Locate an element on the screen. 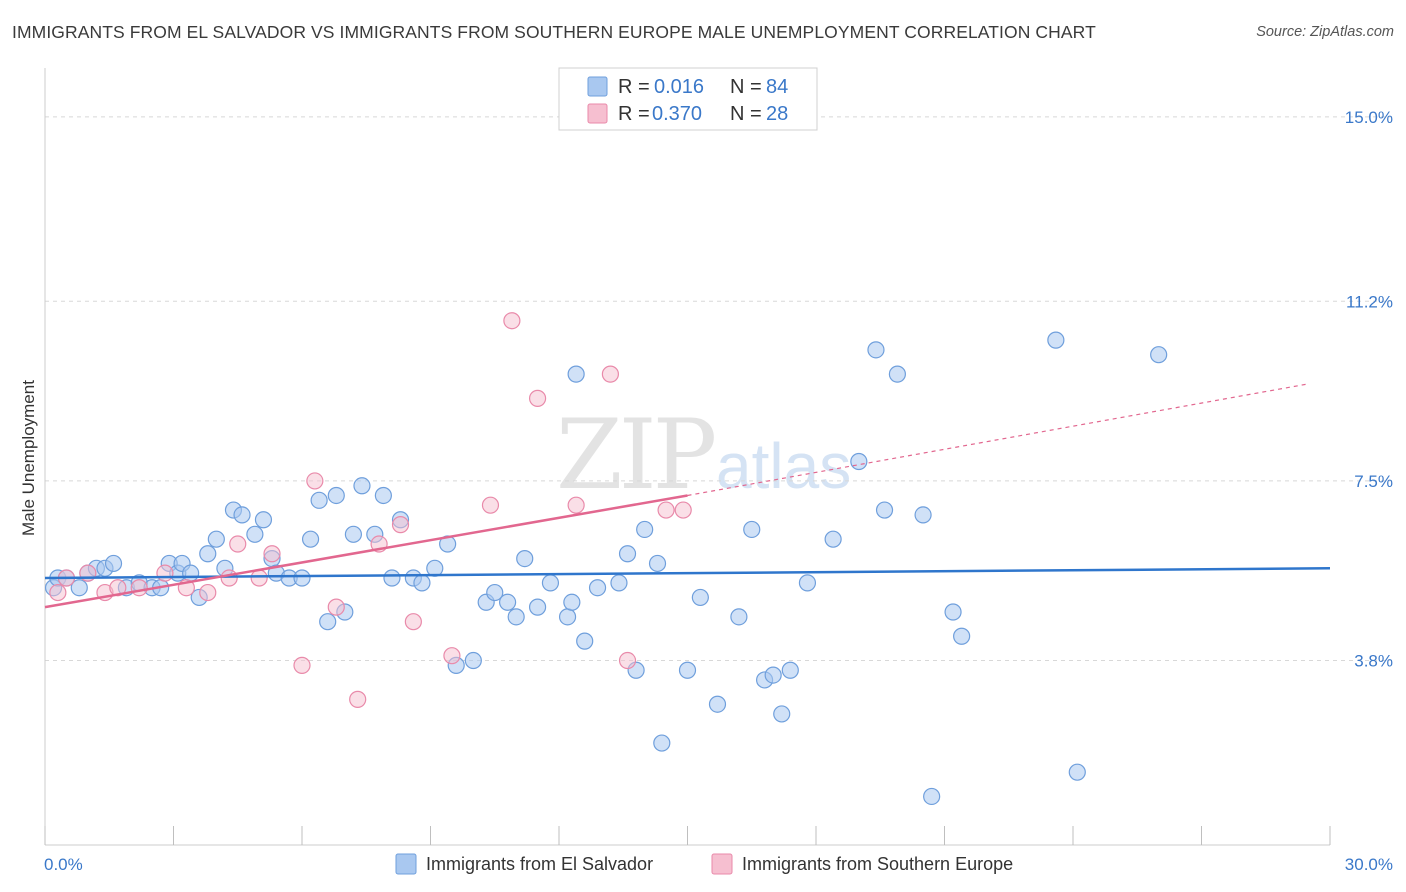 Image resolution: width=1406 pixels, height=892 pixels. trend-line-el-salvador is located at coordinates (687, 573).